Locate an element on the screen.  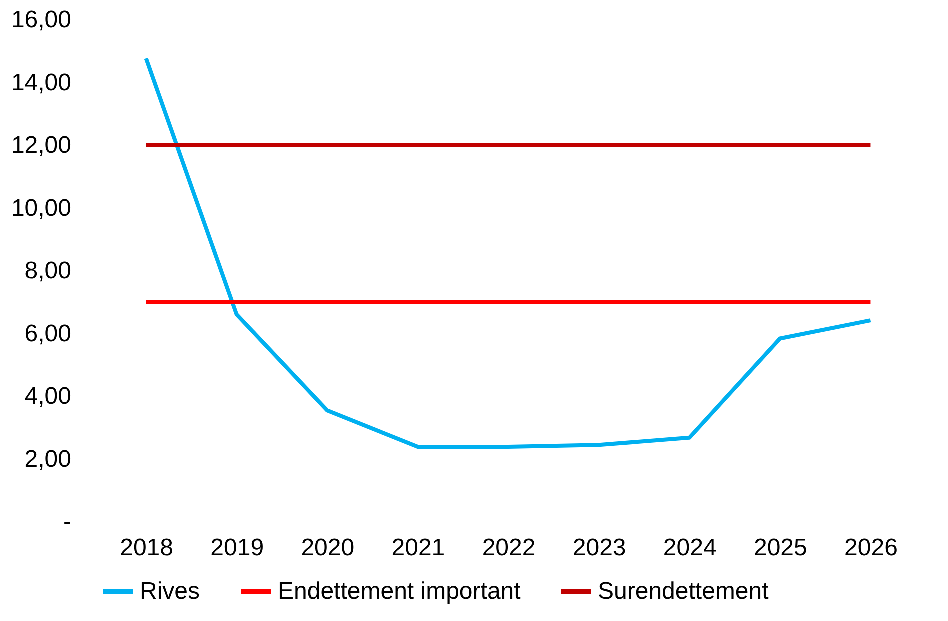
x-tick-label: 2021 is located at coordinates (419, 548).